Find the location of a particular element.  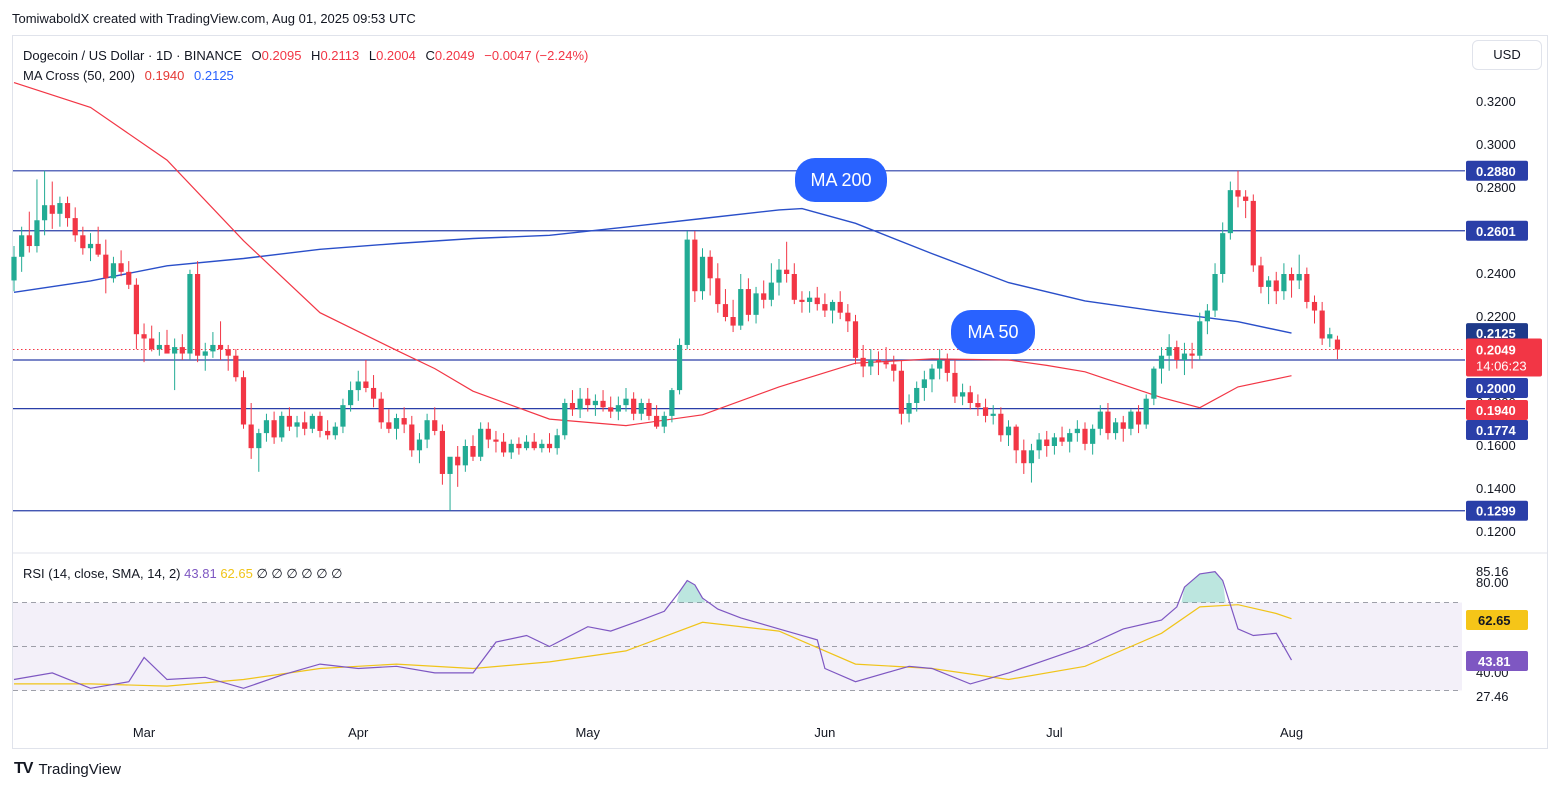

tradingview-logo-icon: TV is located at coordinates (23, 768).